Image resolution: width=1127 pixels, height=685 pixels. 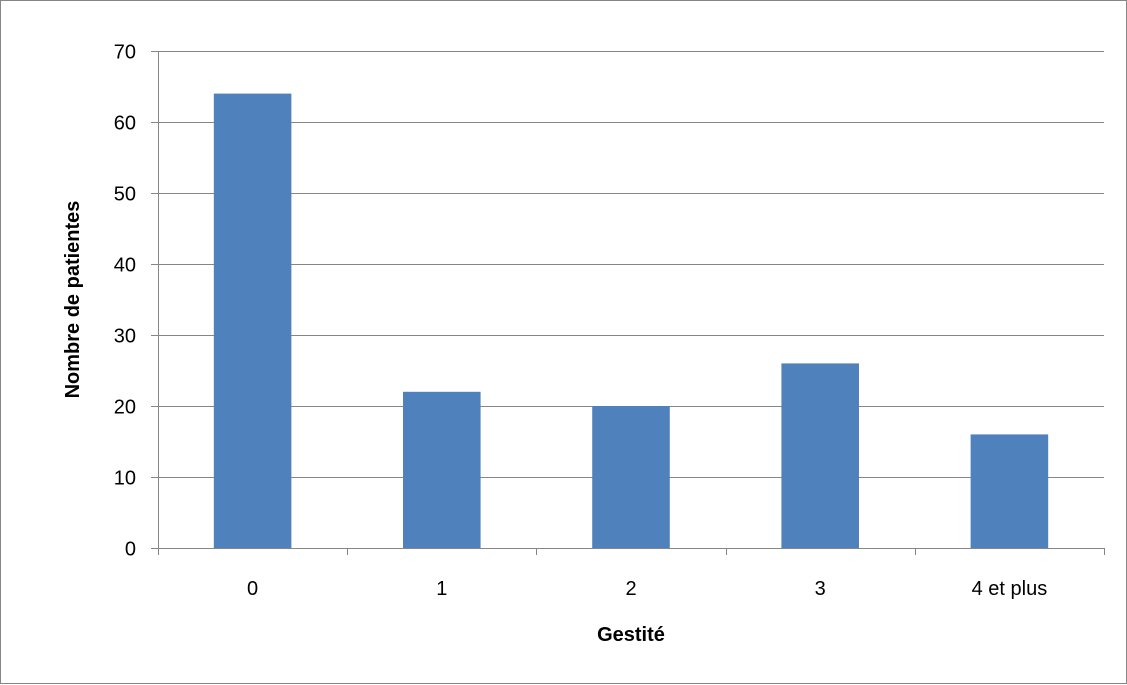 I want to click on x-tick-labels: 0 1 2 3 4 et plus, so click(x=647, y=589).